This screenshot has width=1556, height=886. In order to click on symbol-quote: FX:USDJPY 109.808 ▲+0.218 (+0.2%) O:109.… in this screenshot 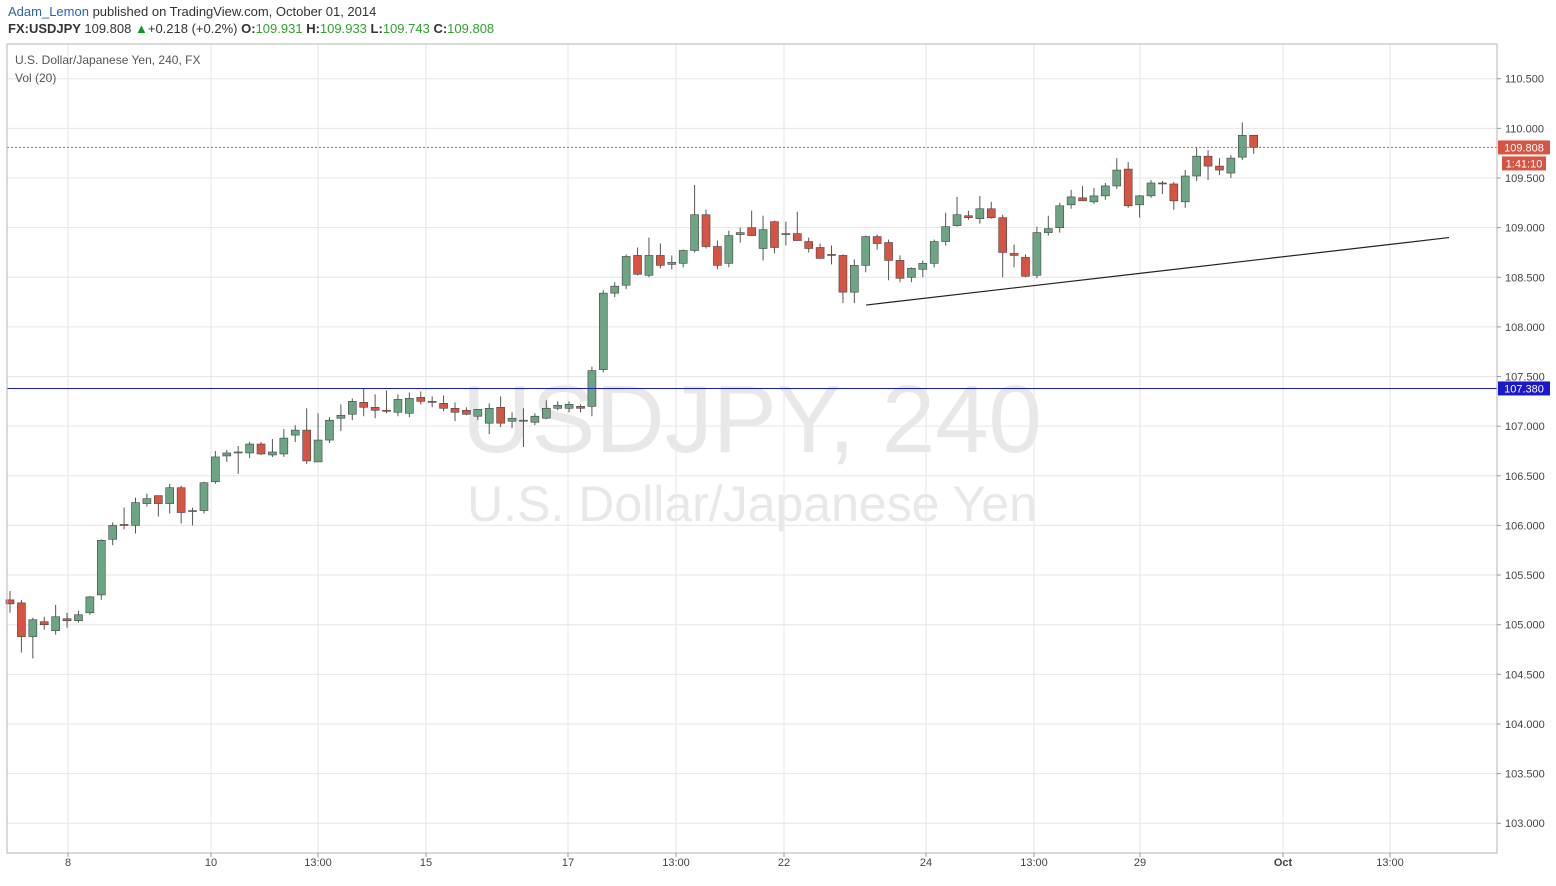, I will do `click(251, 28)`.